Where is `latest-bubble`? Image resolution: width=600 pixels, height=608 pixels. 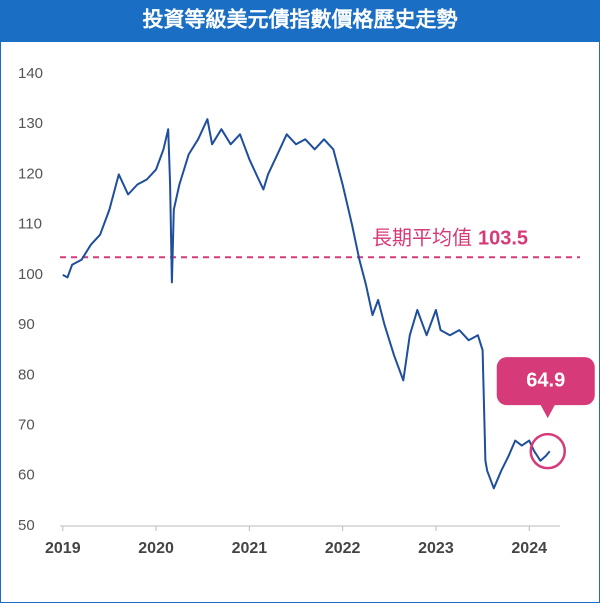 latest-bubble is located at coordinates (545, 388).